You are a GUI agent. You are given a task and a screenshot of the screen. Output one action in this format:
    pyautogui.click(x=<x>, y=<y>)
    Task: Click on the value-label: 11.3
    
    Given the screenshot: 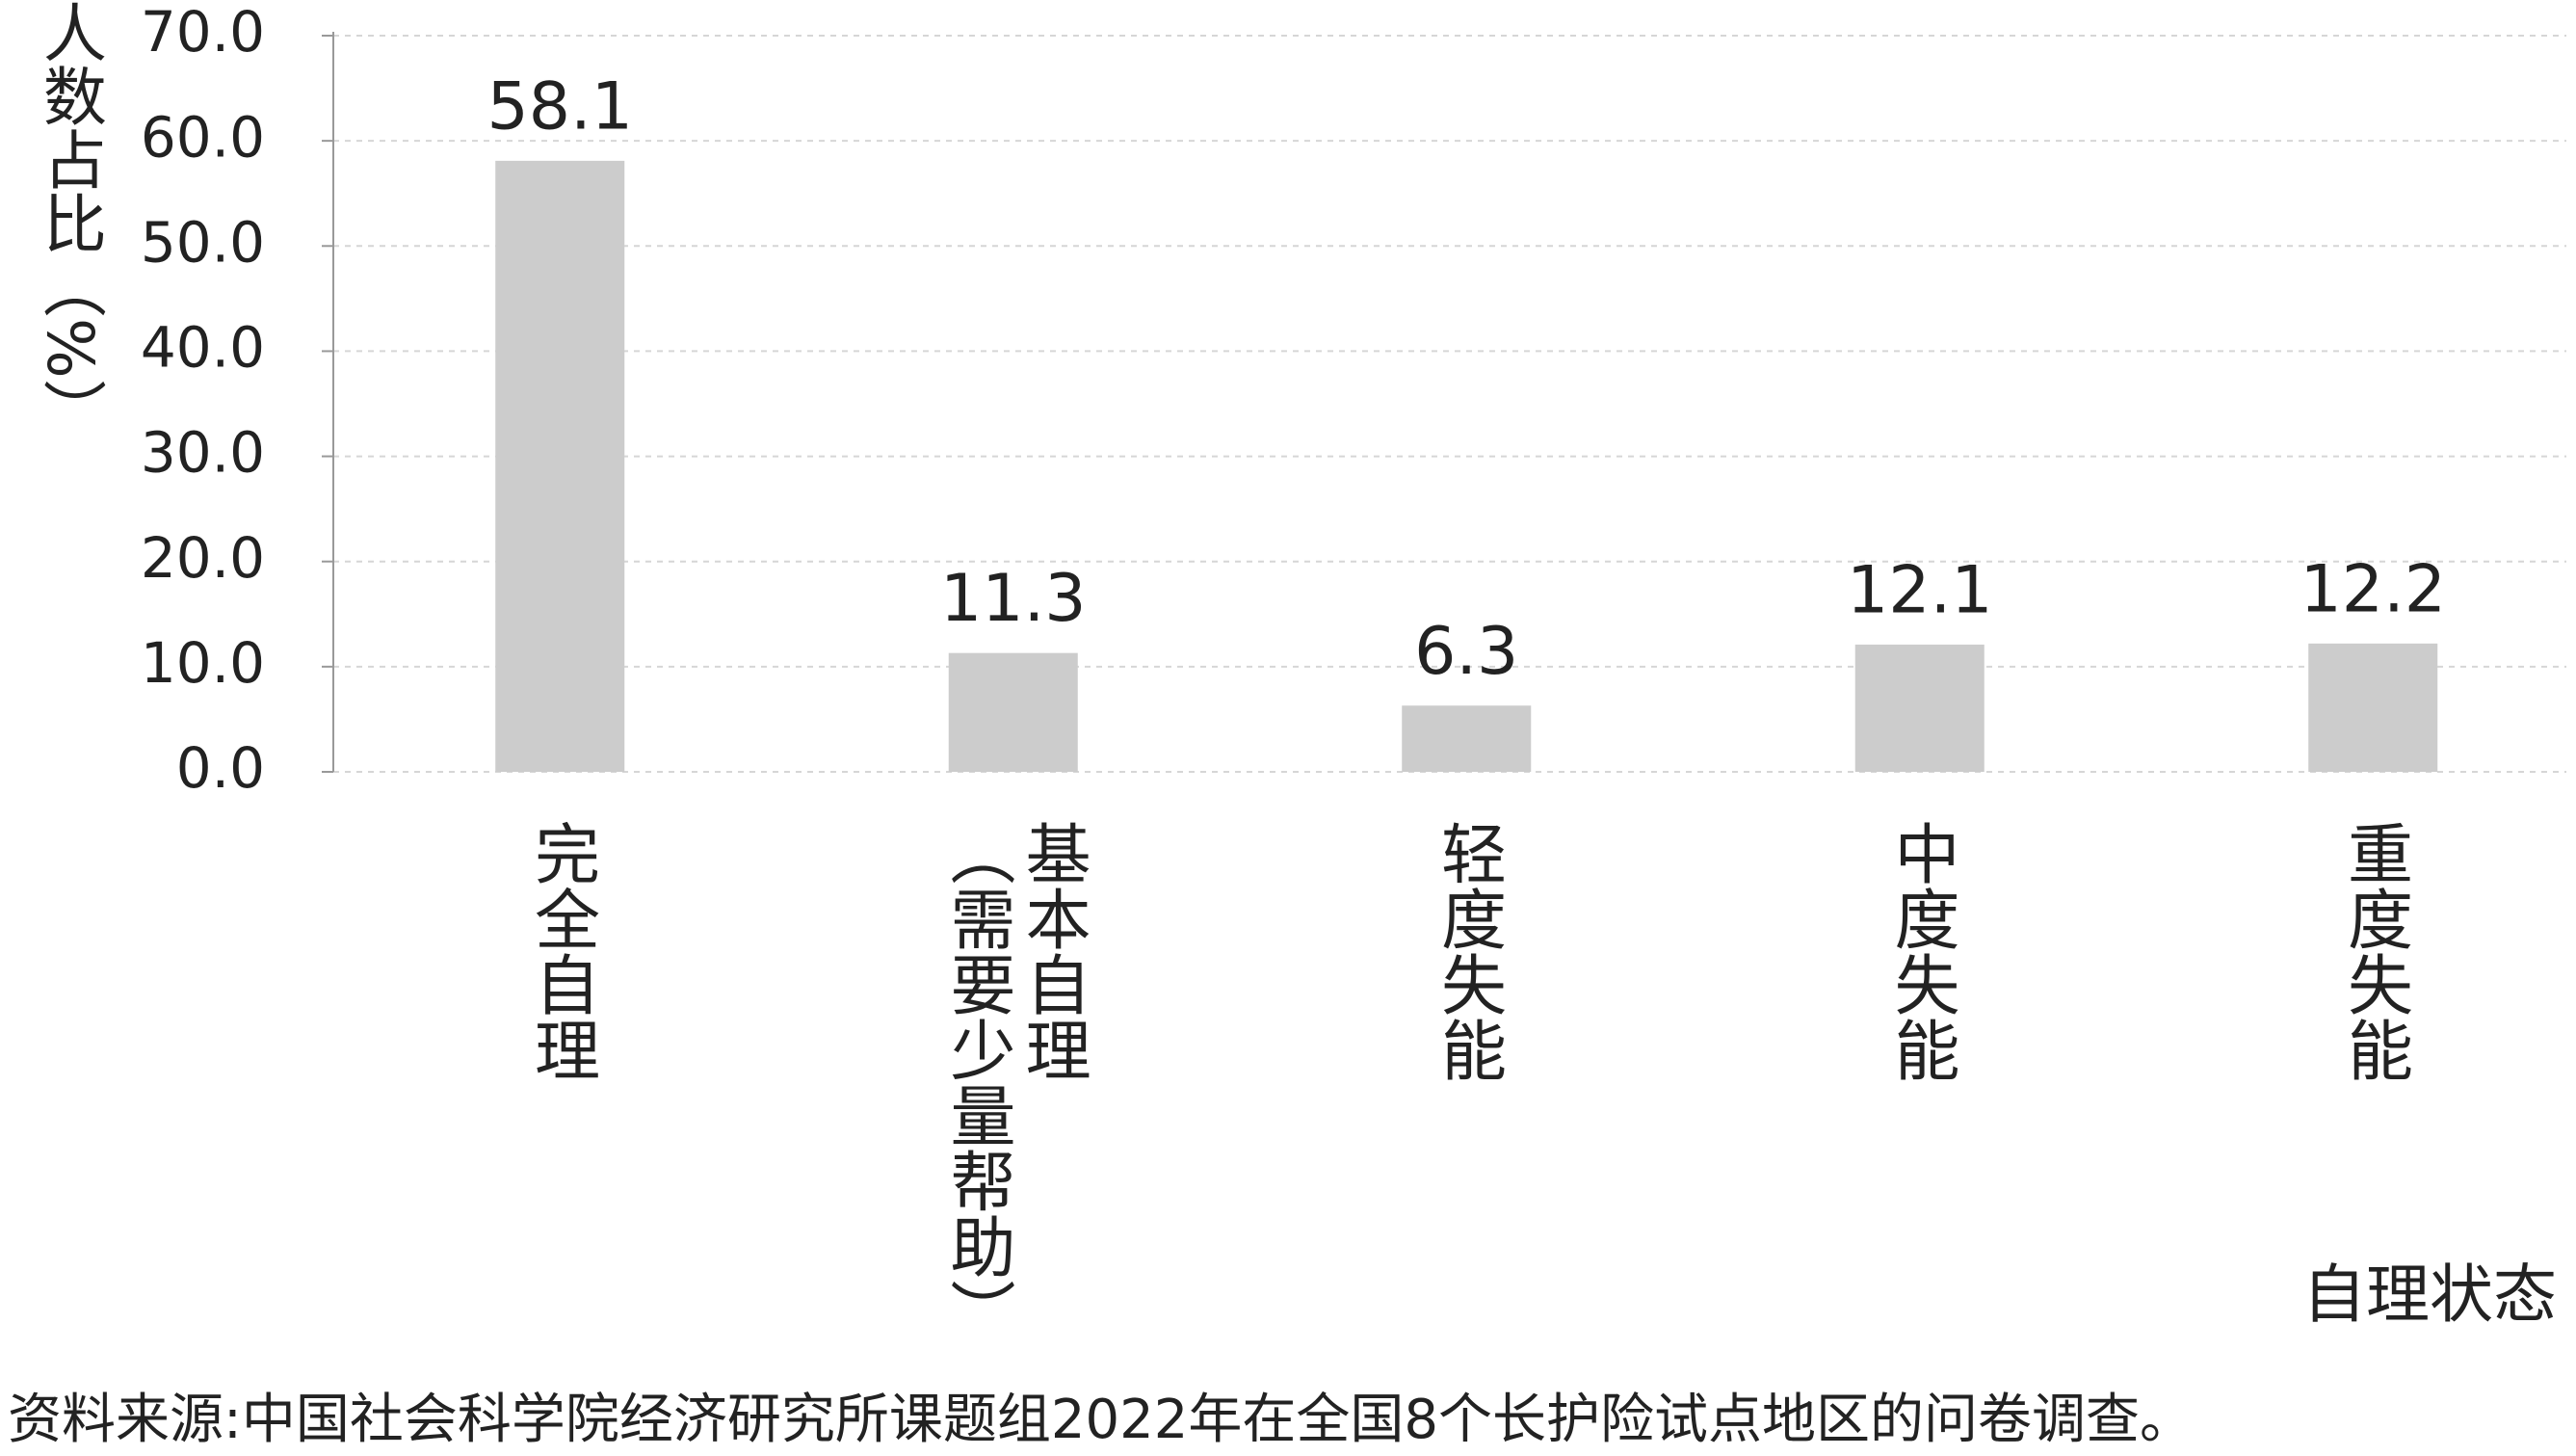 What is the action you would take?
    pyautogui.click(x=1013, y=599)
    